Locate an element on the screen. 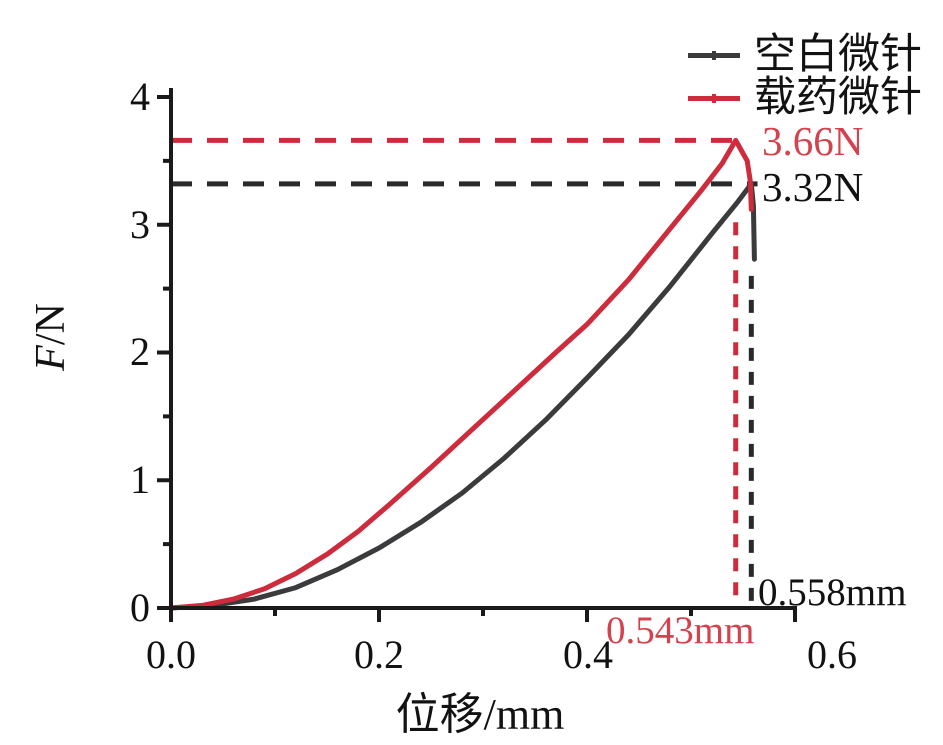 The height and width of the screenshot is (745, 943). x-tick-label-0.4: 0.4 is located at coordinates (588, 654).